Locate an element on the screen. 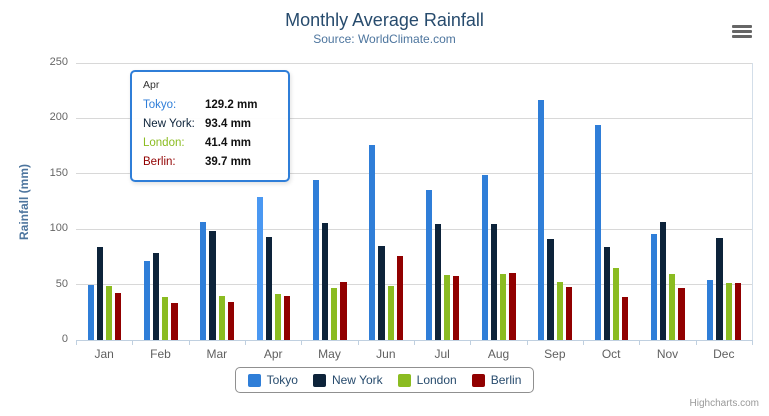  legend-label: Tokyo is located at coordinates (282, 380).